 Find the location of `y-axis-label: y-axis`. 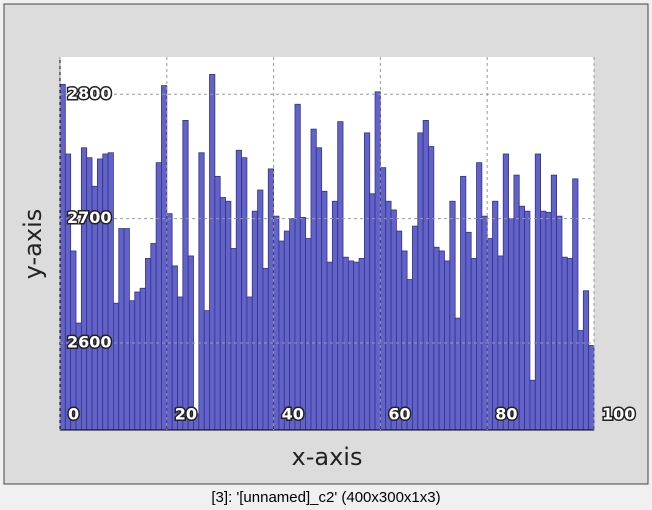

y-axis-label: y-axis is located at coordinates (33, 244).